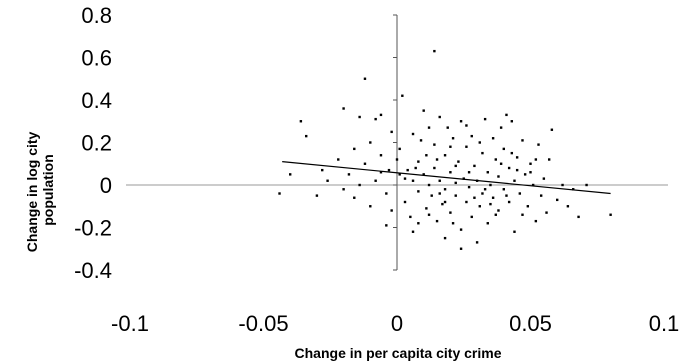  Describe the element at coordinates (96, 100) in the screenshot. I see `y-tick-label: 0.4` at that location.